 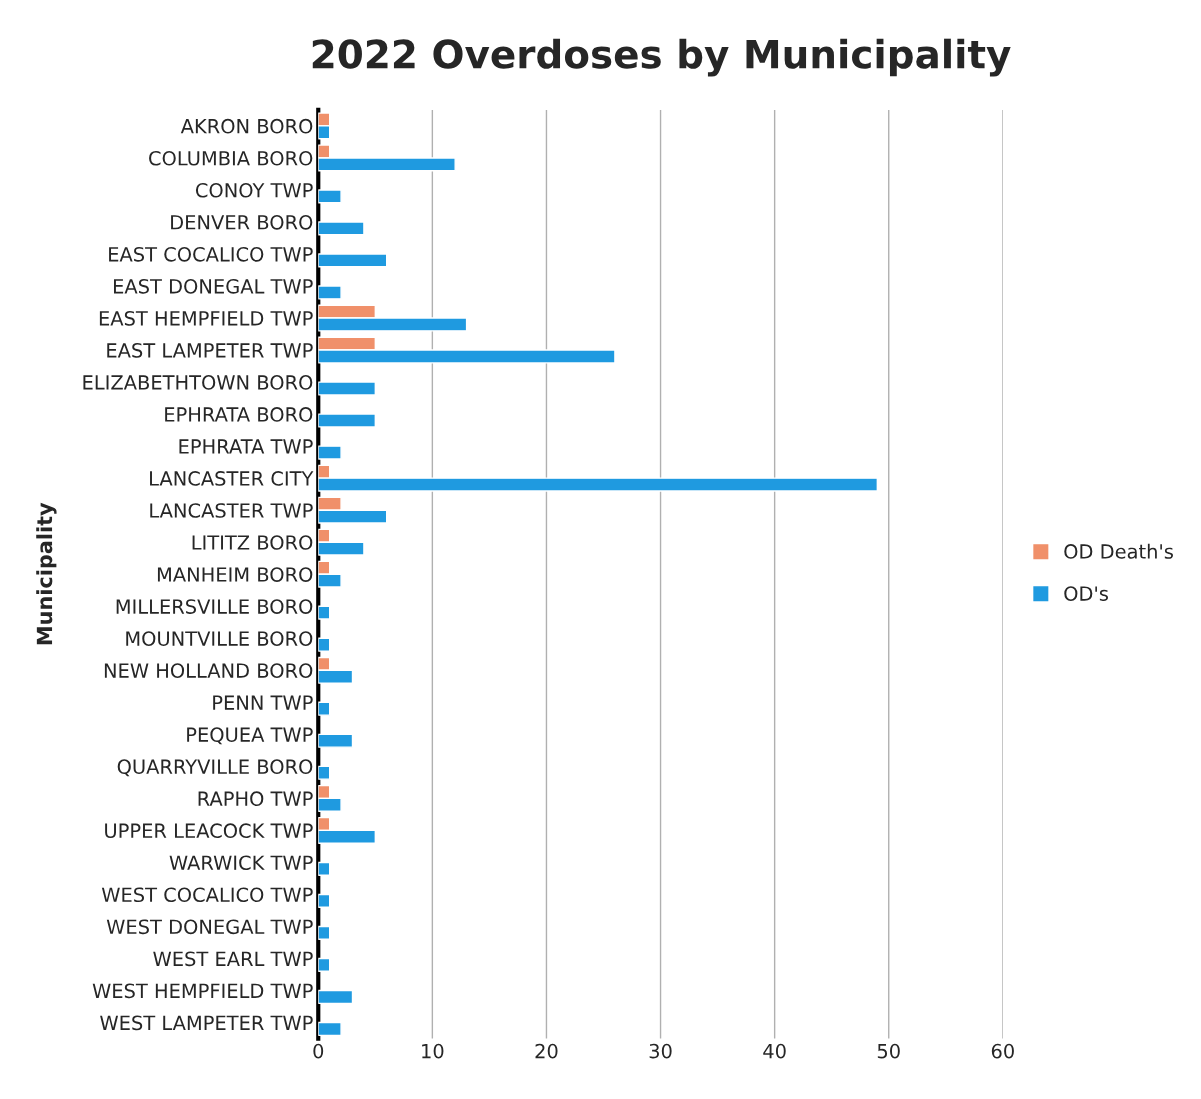 What do you see at coordinates (241, 863) in the screenshot?
I see `y-tick-label: WARWICK TWP` at bounding box center [241, 863].